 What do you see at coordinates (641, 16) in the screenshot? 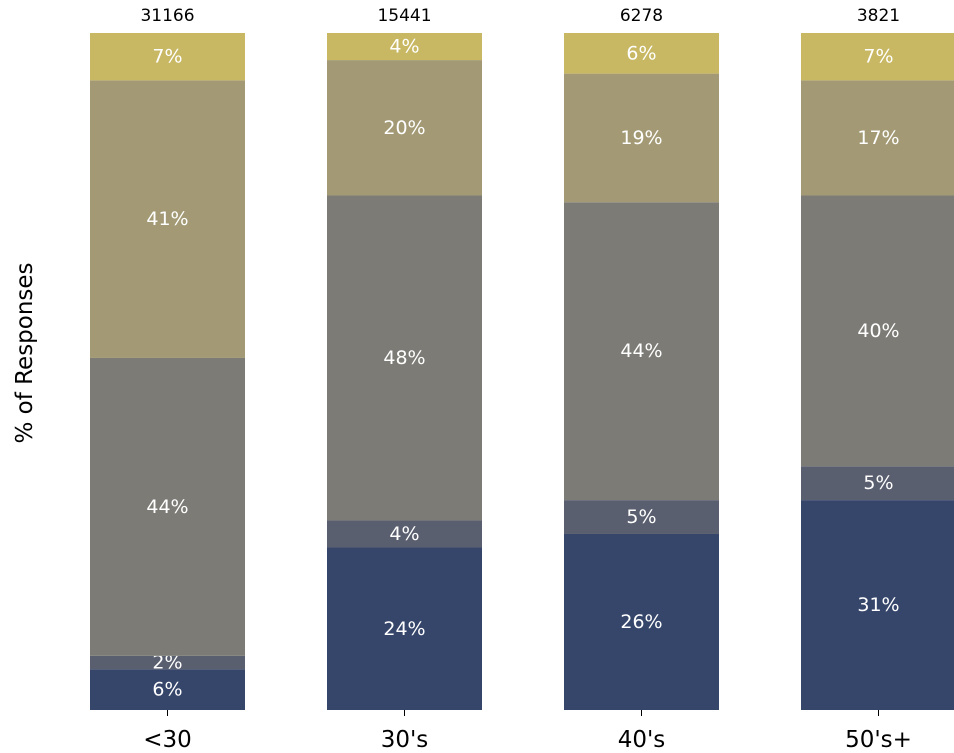
I see `bar-total-label: 6278` at bounding box center [641, 16].